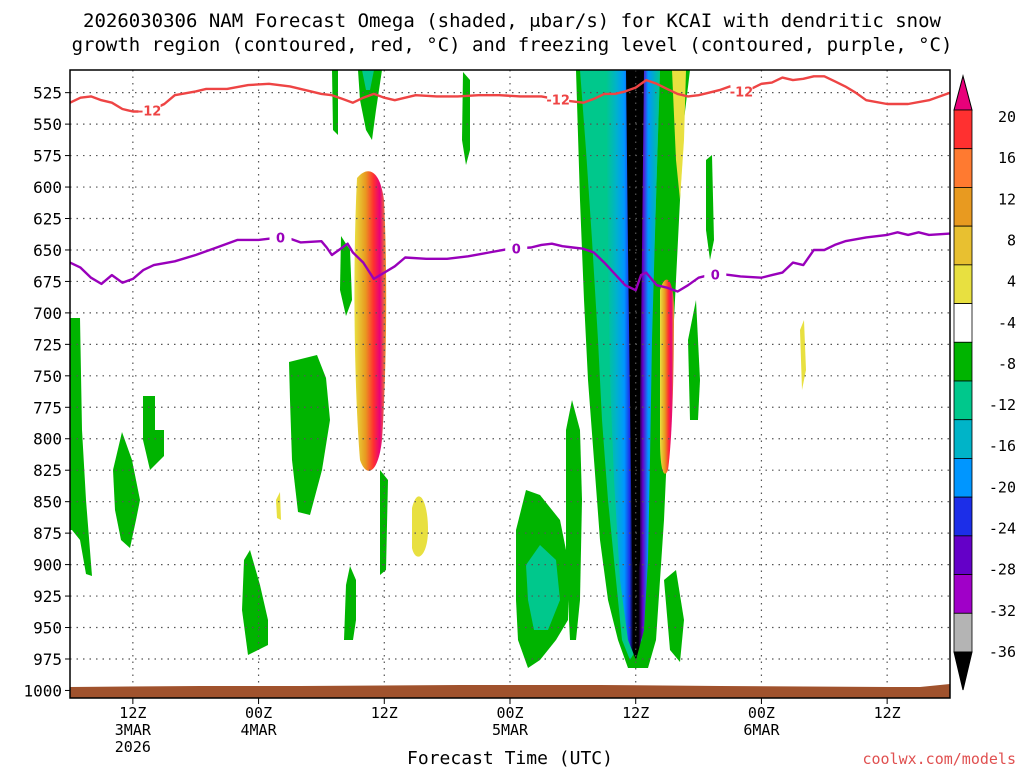 Image resolution: width=1024 pixels, height=768 pixels. I want to click on colorbar-label: 8, so click(1011, 240).